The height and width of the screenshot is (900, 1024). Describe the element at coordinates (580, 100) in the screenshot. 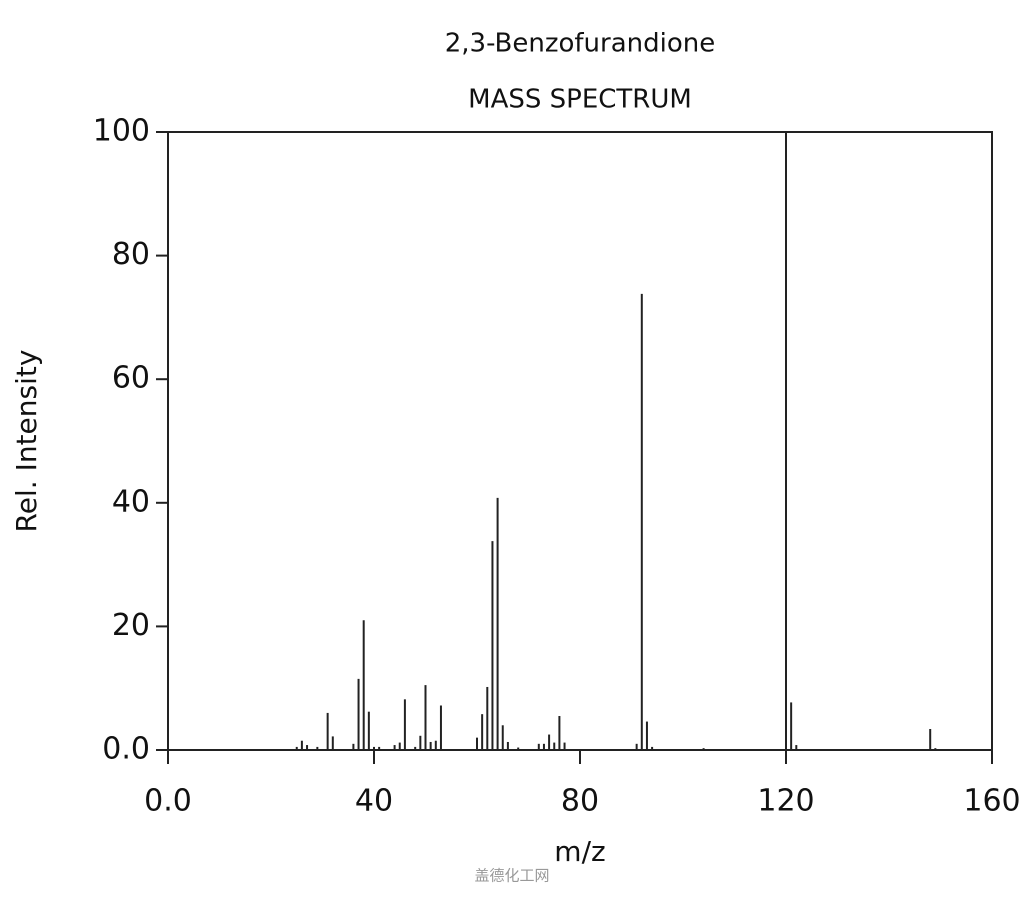

I see `chart-subtitle: MASS SPECTRUM` at that location.